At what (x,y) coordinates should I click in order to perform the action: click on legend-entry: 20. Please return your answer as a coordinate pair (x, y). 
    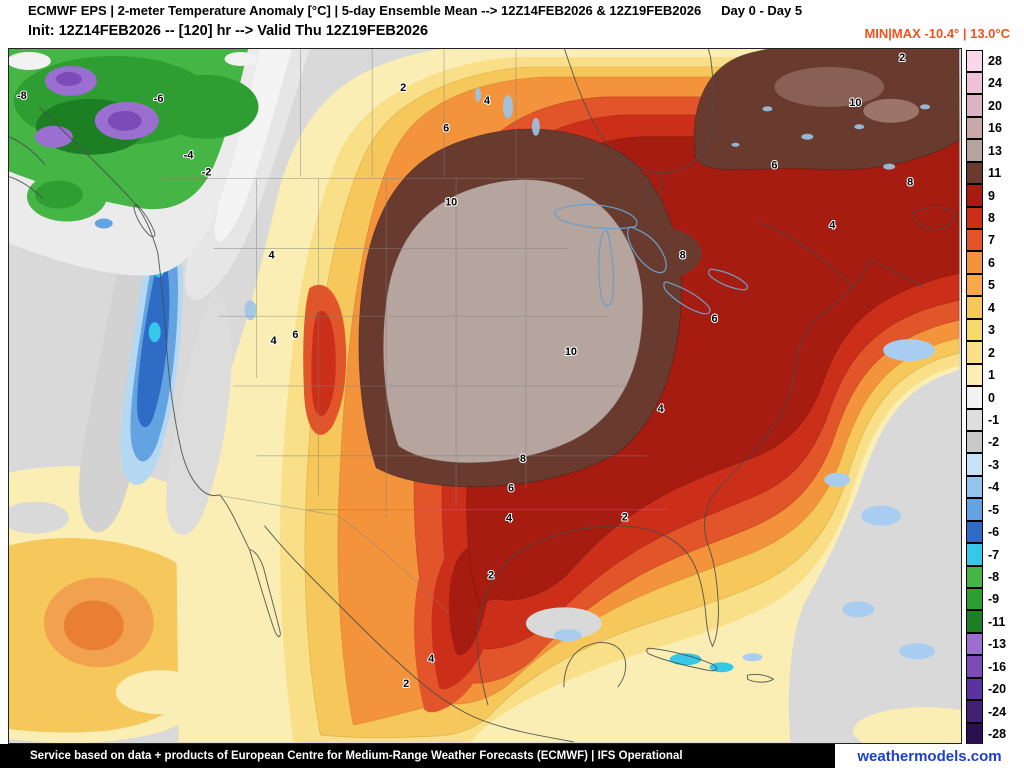
    Looking at the image, I should click on (994, 105).